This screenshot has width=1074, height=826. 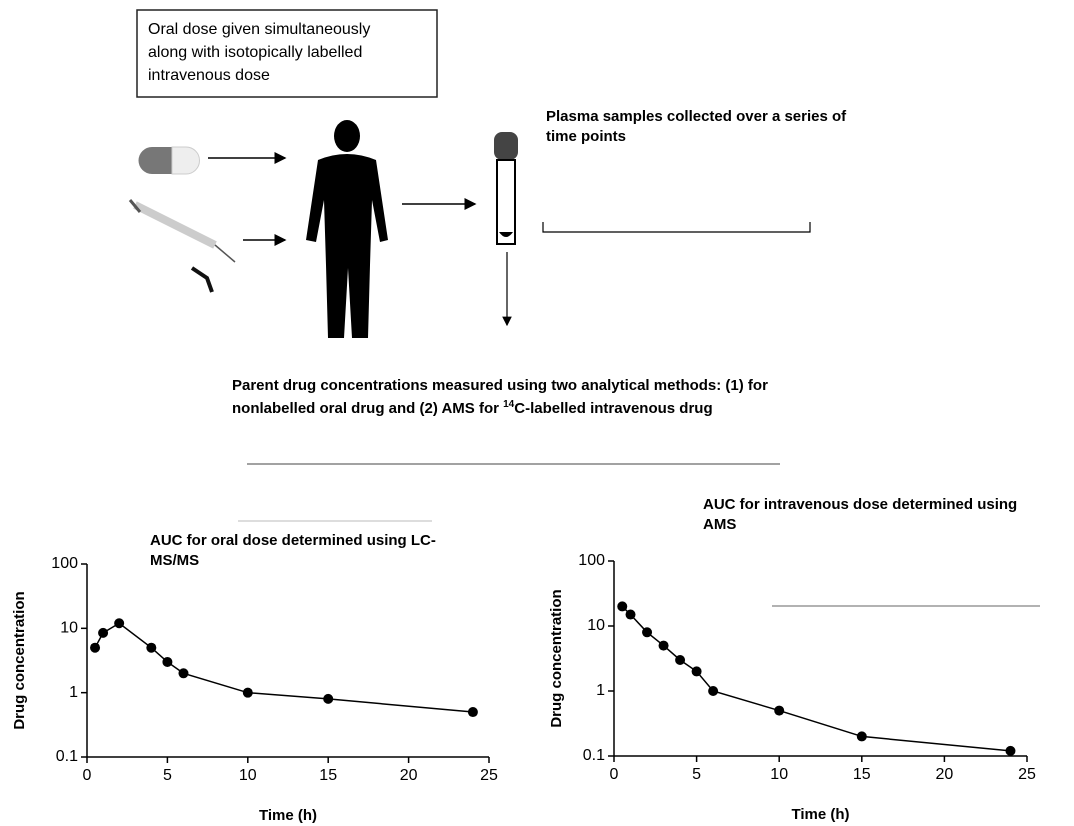 I want to click on methods-text: nonlabelled oral drug and (2) AMS for, so click(x=367, y=408).